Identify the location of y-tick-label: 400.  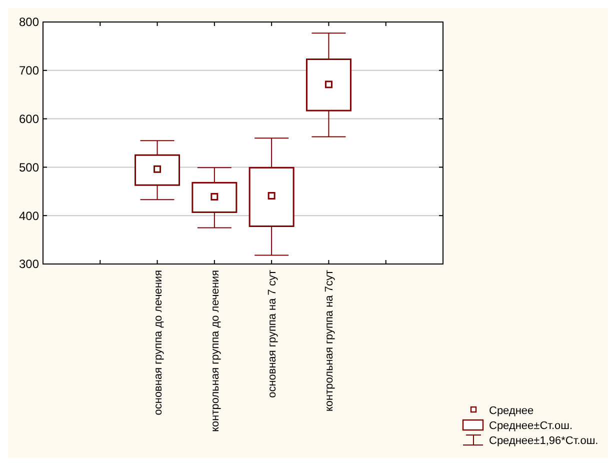
(29, 215).